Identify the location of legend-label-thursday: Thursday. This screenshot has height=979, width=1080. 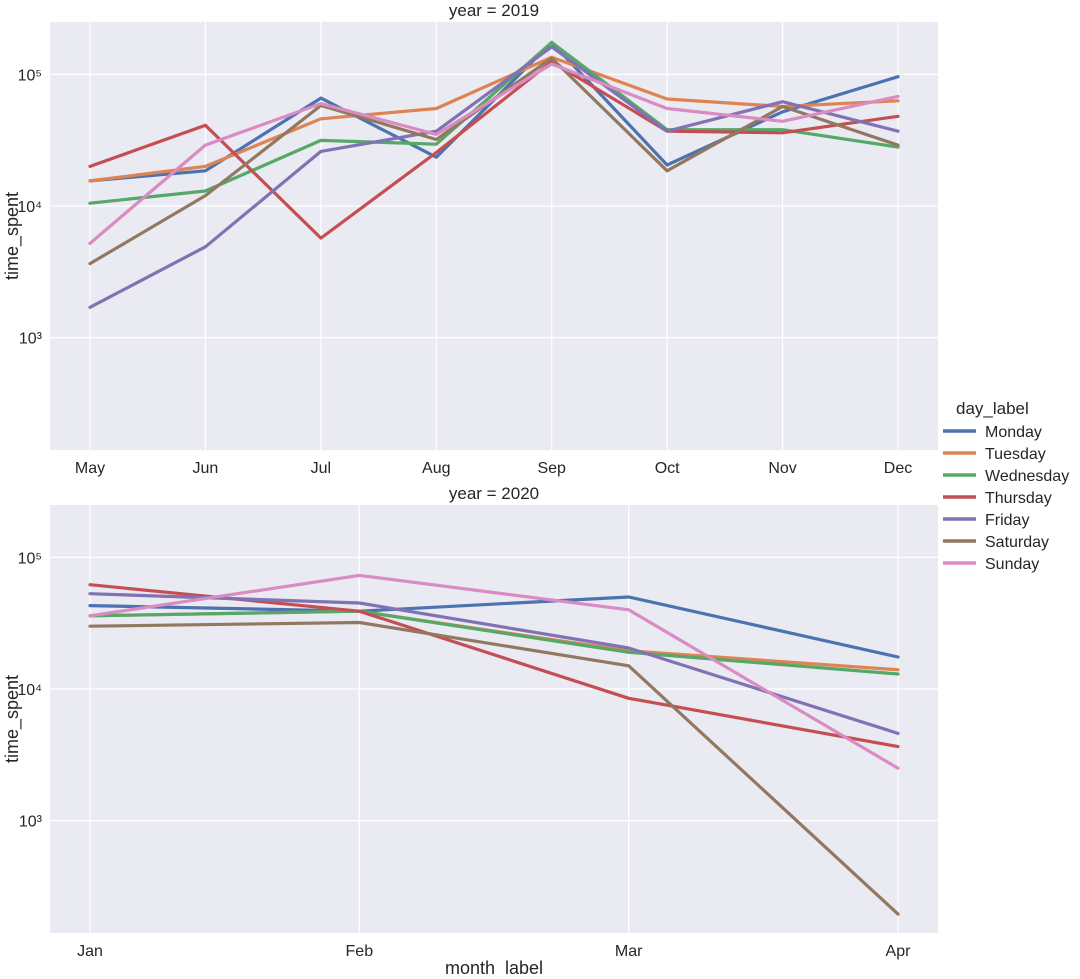
(1018, 498).